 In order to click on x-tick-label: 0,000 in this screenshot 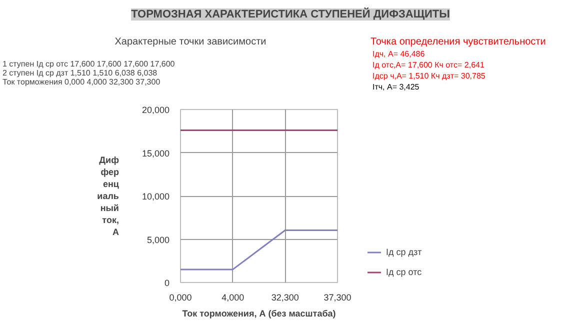, I will do `click(180, 297)`.